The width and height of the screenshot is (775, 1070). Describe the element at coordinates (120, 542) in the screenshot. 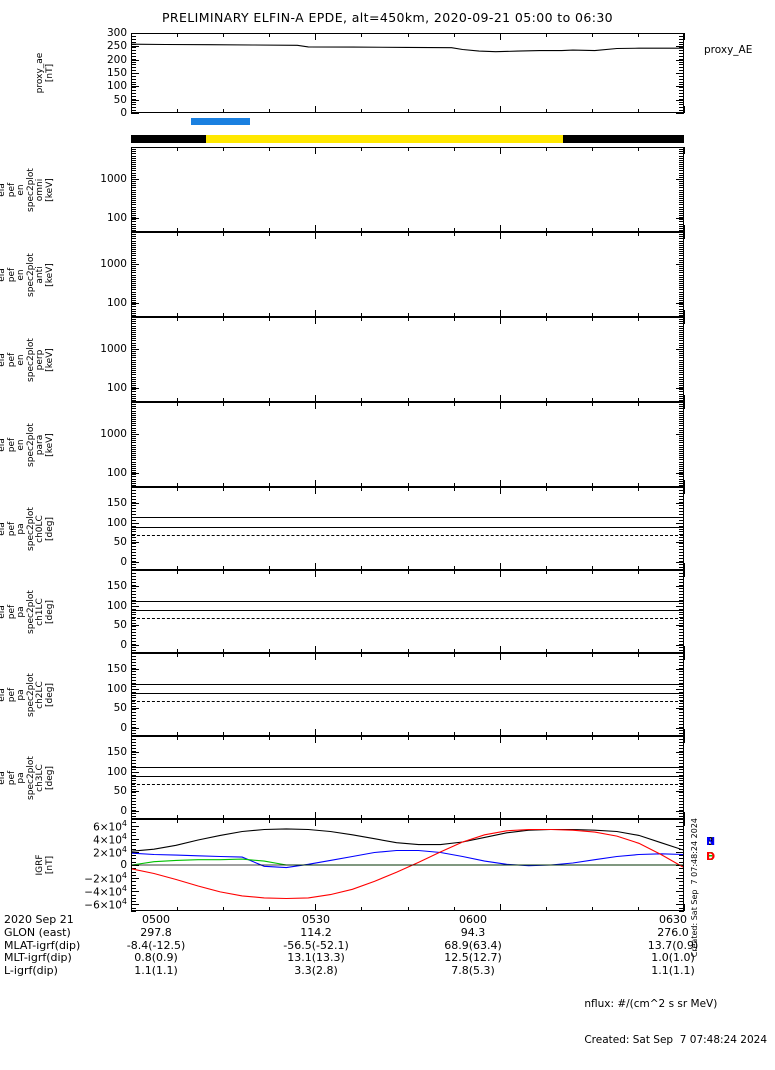

I see `ytick-pa-spec-ch0lc-2: 50` at that location.